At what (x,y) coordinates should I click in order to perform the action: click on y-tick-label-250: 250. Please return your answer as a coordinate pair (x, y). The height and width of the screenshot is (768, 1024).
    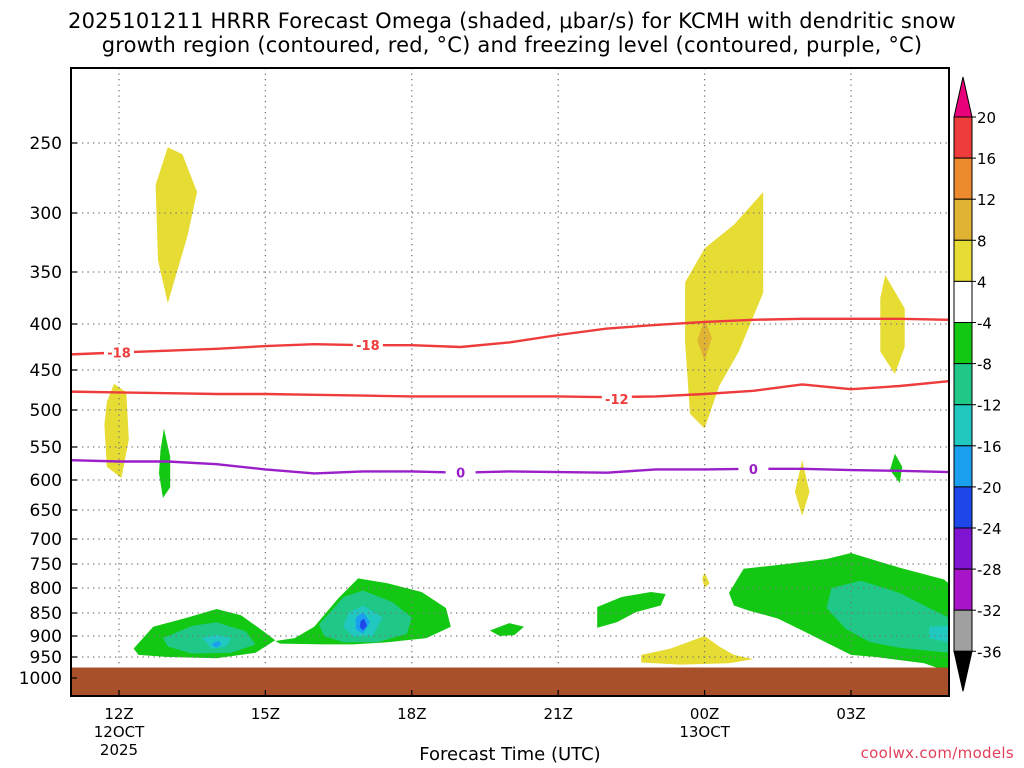
    Looking at the image, I should click on (46, 144).